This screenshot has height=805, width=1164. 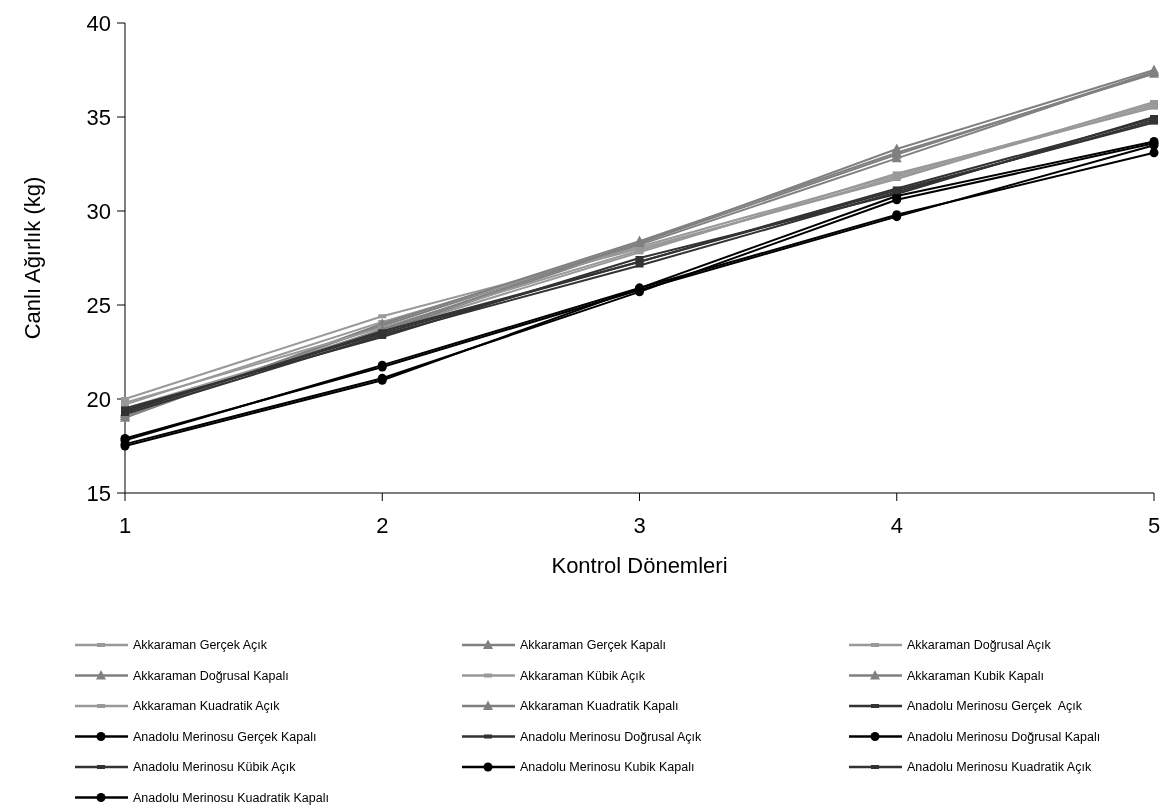 What do you see at coordinates (215, 767) in the screenshot?
I see `legend-label: Anadolu Merinosu Kübik Açık` at bounding box center [215, 767].